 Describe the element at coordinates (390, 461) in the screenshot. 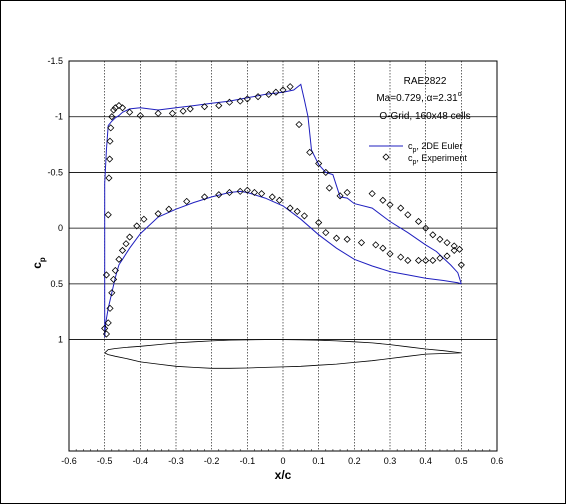

I see `x-tick-label: 0.3` at that location.